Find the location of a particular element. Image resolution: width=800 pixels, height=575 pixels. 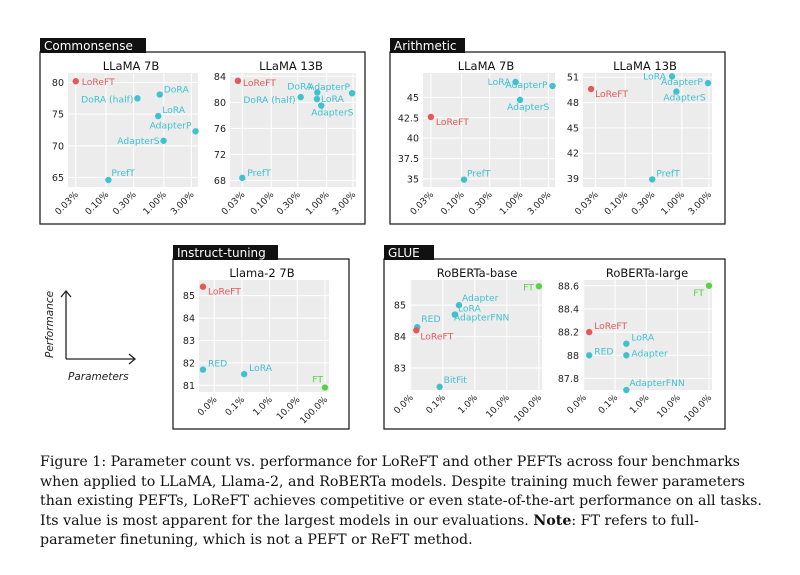

panel-glue: GLUE is located at coordinates (554, 337).